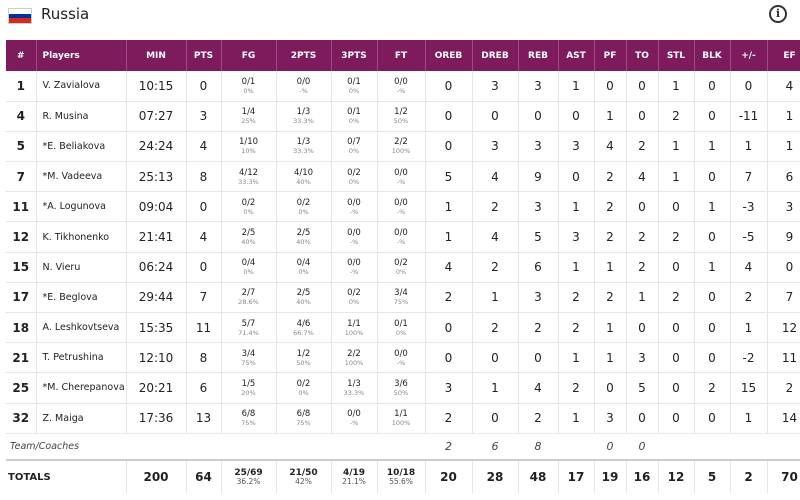  Describe the element at coordinates (248, 293) in the screenshot. I see `fg-cell-made-attempted: 2/7` at that location.